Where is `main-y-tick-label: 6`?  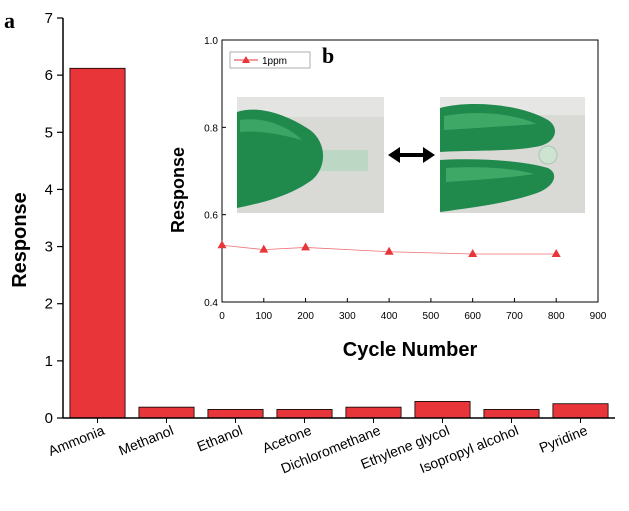
main-y-tick-label: 6 is located at coordinates (49, 75).